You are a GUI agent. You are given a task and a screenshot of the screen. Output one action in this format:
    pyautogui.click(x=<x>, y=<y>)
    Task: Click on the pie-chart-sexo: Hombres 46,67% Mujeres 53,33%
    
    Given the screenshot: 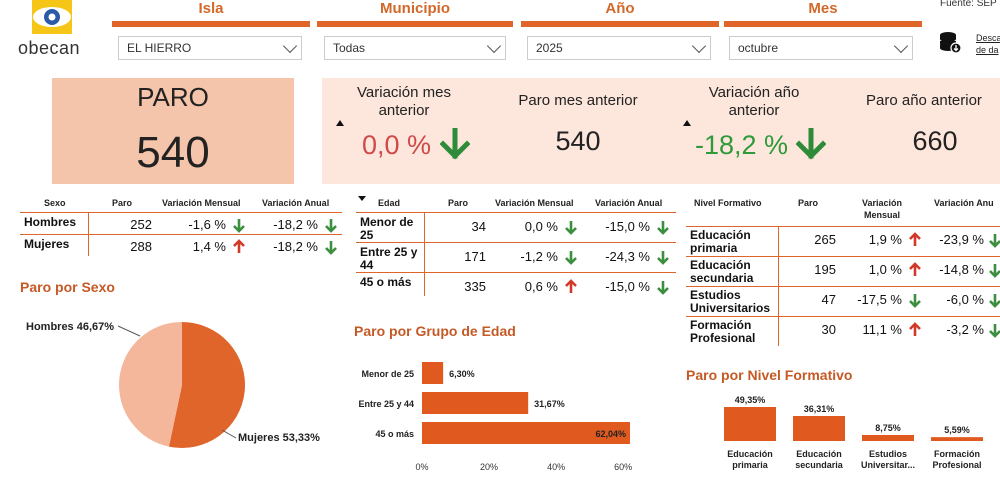 What is the action you would take?
    pyautogui.click(x=173, y=384)
    